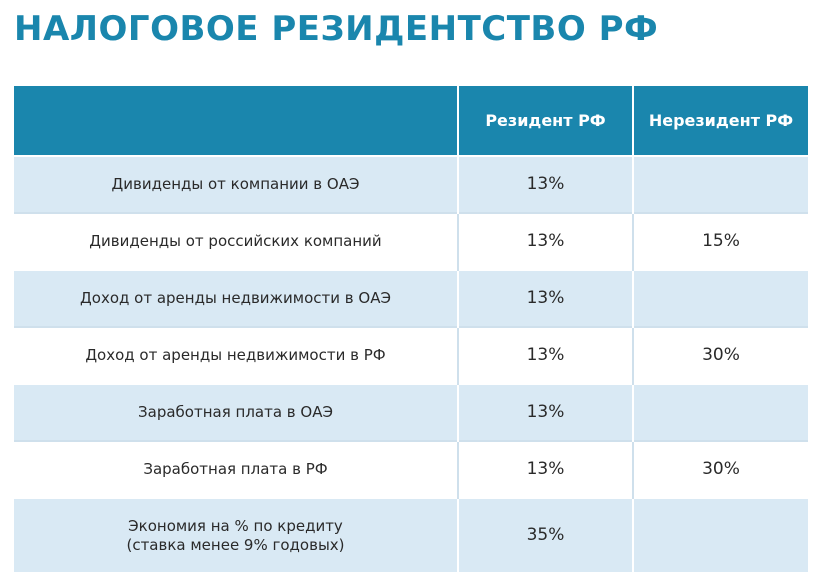 The height and width of the screenshot is (584, 816). I want to click on table-row: Дивиденды от компании в ОАЭ 13%, so click(411, 184).